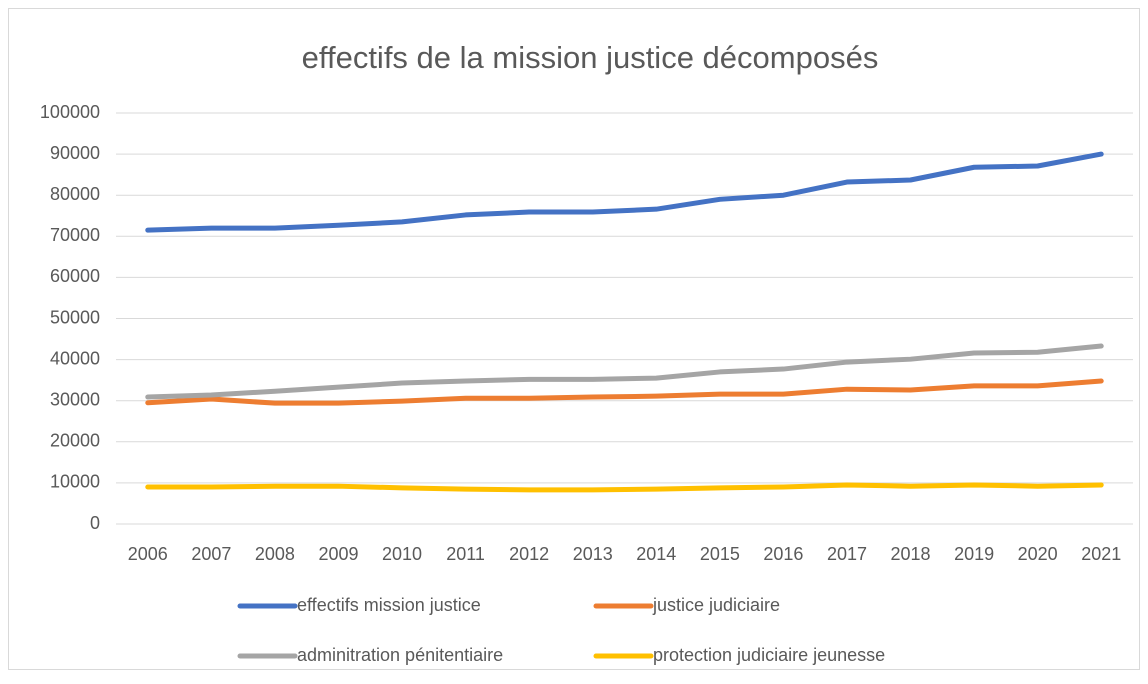 The width and height of the screenshot is (1148, 684). Describe the element at coordinates (1101, 554) in the screenshot. I see `x-tick-label: 2021` at that location.